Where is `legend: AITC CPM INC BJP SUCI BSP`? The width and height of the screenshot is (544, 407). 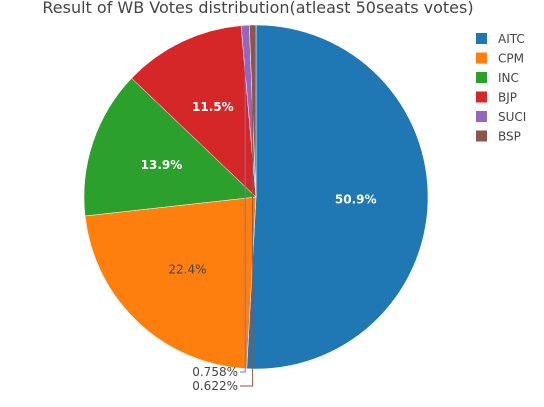
legend: AITC CPM INC BJP SUCI BSP is located at coordinates (501, 88).